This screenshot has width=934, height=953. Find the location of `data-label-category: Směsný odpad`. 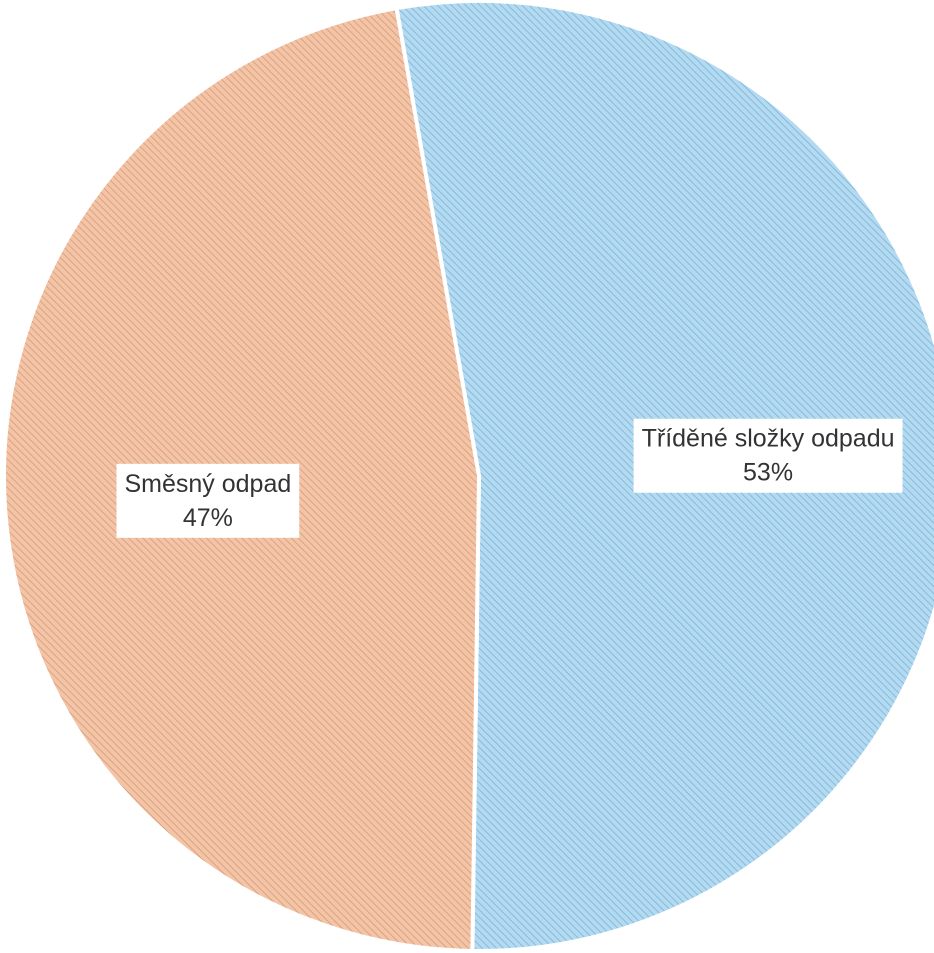

data-label-category: Směsný odpad is located at coordinates (207, 484).